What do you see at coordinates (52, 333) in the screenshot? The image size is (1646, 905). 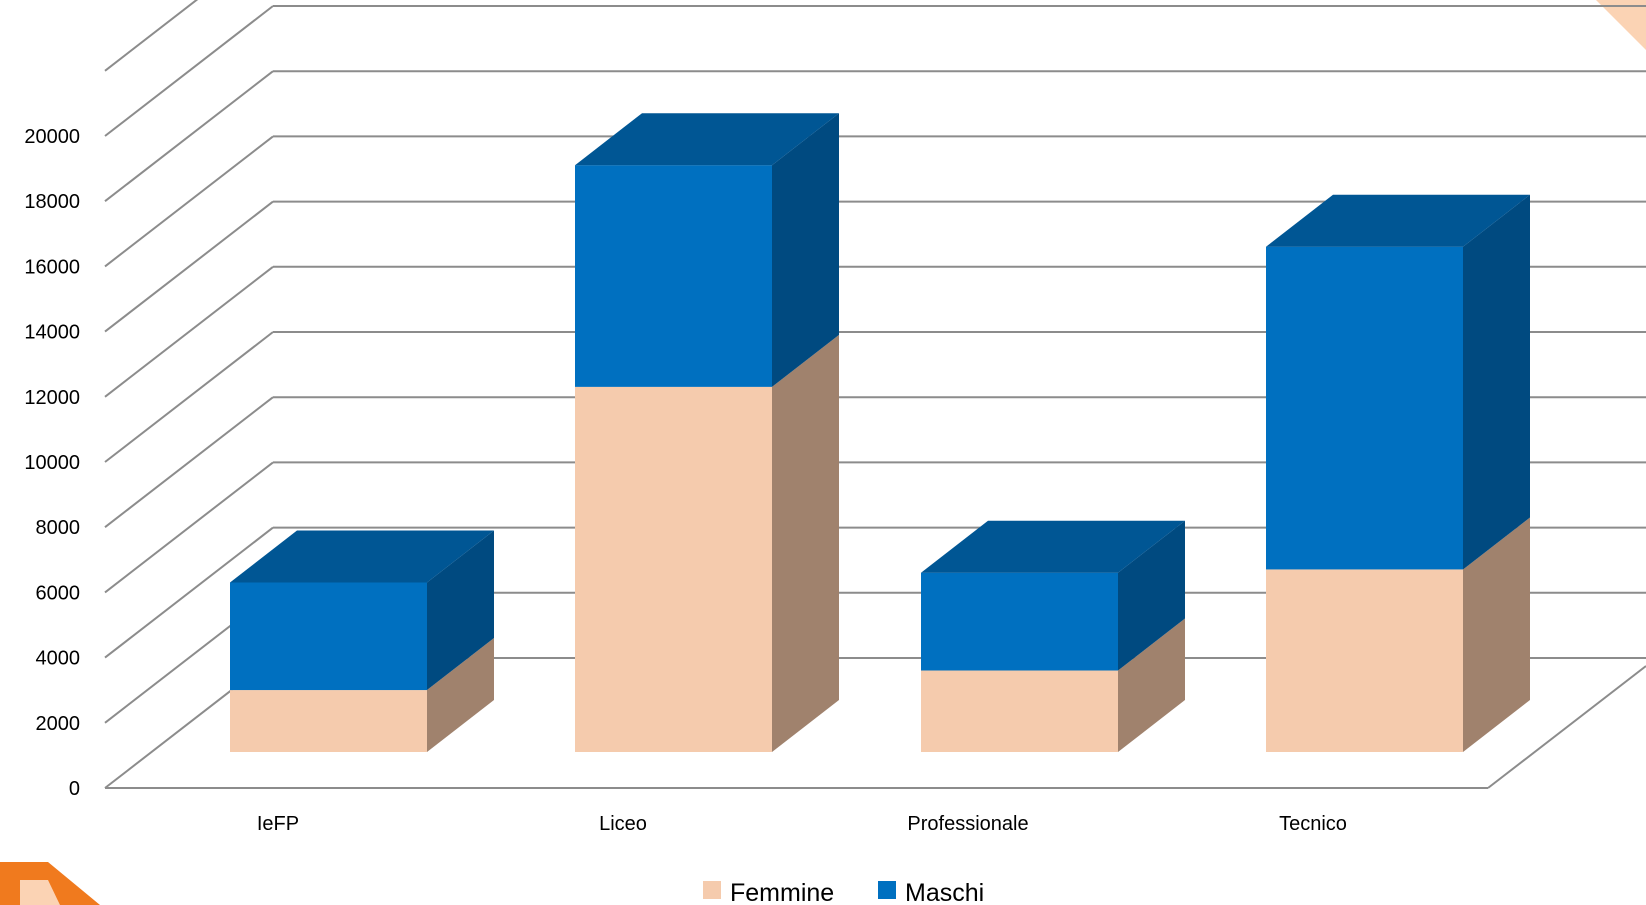 I see `y-tick-label: 14000` at bounding box center [52, 333].